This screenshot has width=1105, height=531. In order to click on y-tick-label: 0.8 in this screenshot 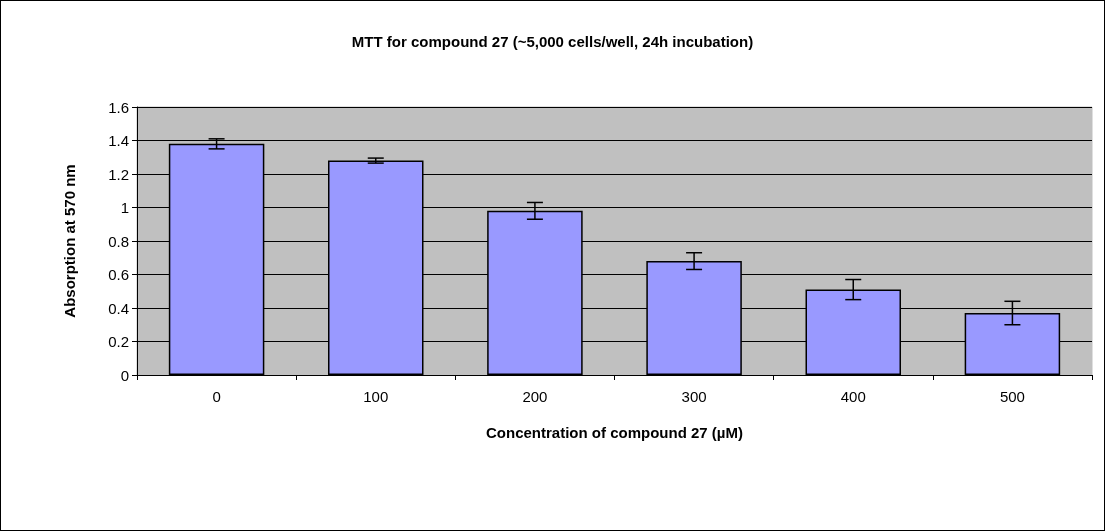, I will do `click(118, 241)`.